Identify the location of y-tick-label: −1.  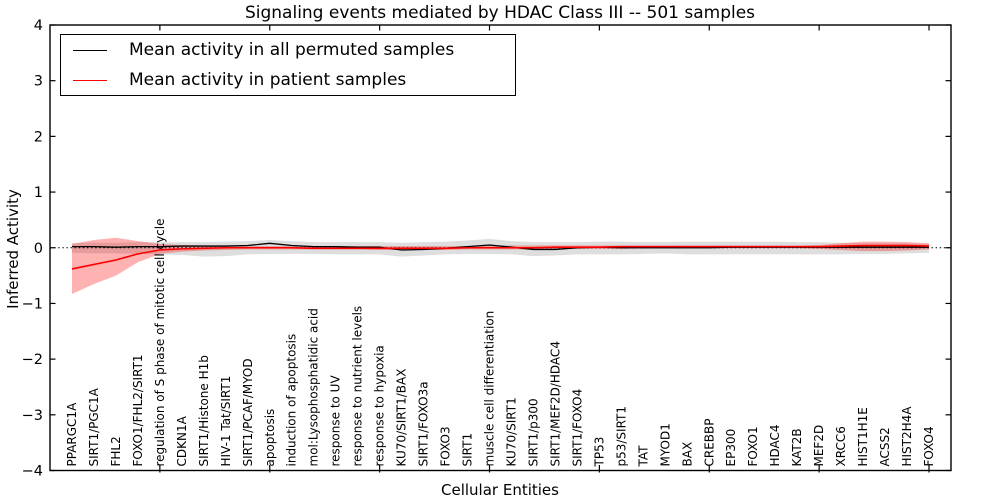
(32, 304).